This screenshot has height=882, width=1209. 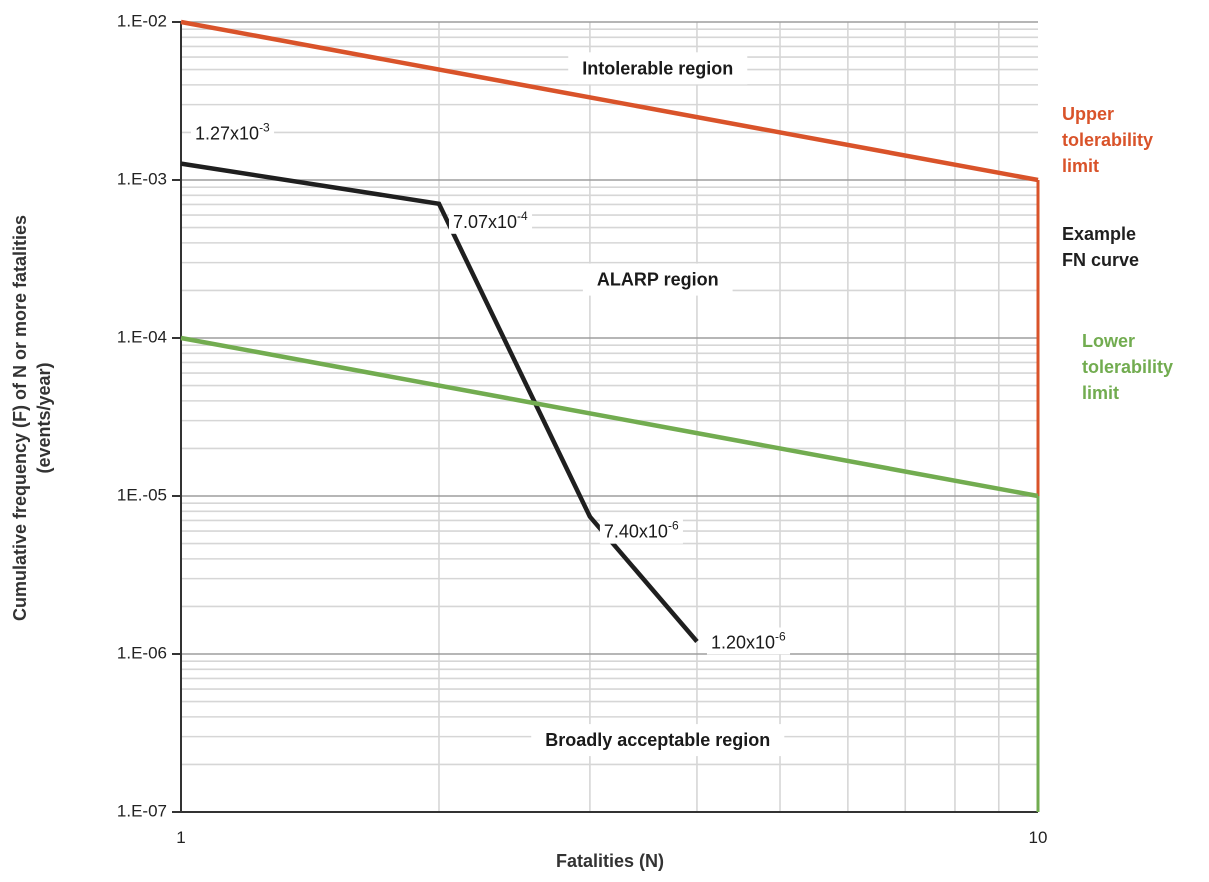 What do you see at coordinates (610, 861) in the screenshot?
I see `x-axis-title: Fatalities (N)` at bounding box center [610, 861].